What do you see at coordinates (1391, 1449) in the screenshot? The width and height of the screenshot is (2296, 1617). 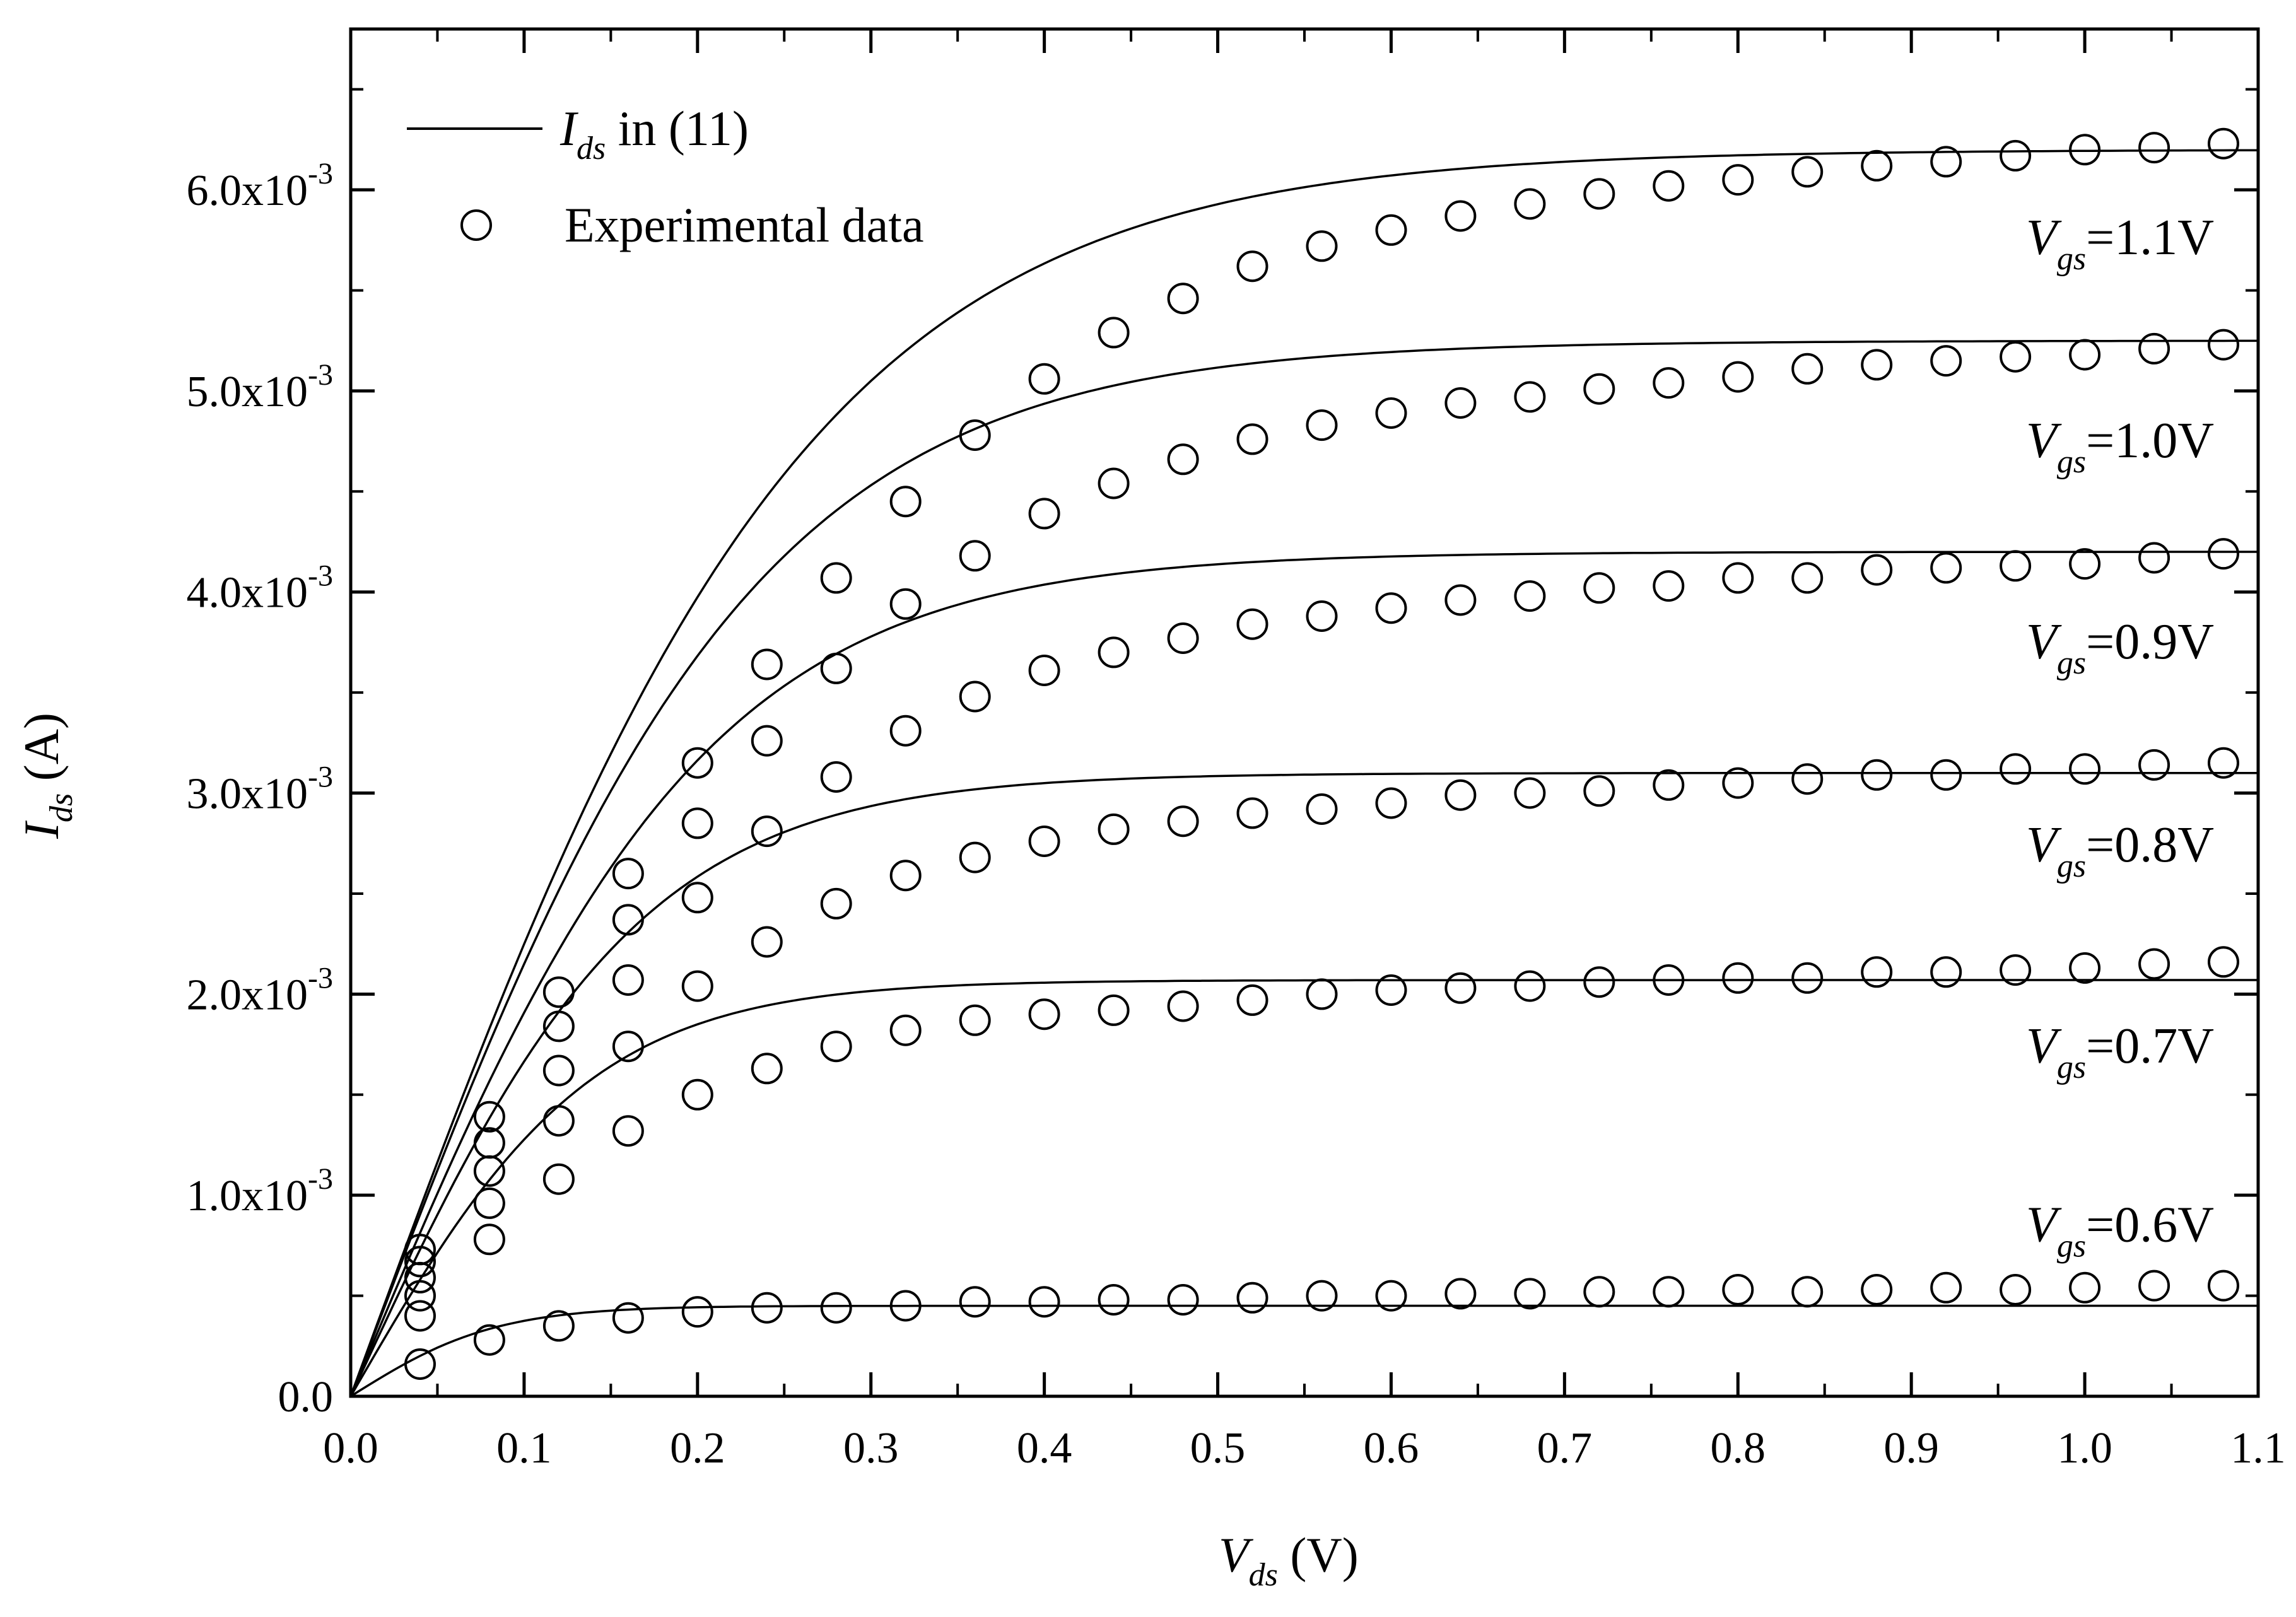 I see `x-tick-label: 0.6` at bounding box center [1391, 1449].